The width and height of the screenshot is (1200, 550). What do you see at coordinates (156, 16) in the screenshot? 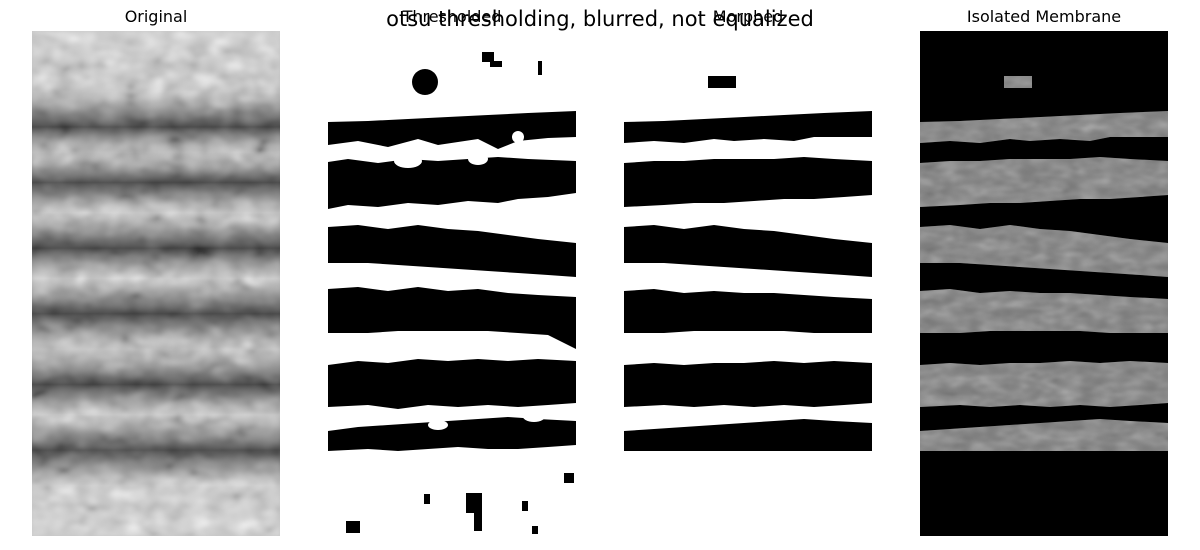
I see `original-panel-title: Original` at bounding box center [156, 16].